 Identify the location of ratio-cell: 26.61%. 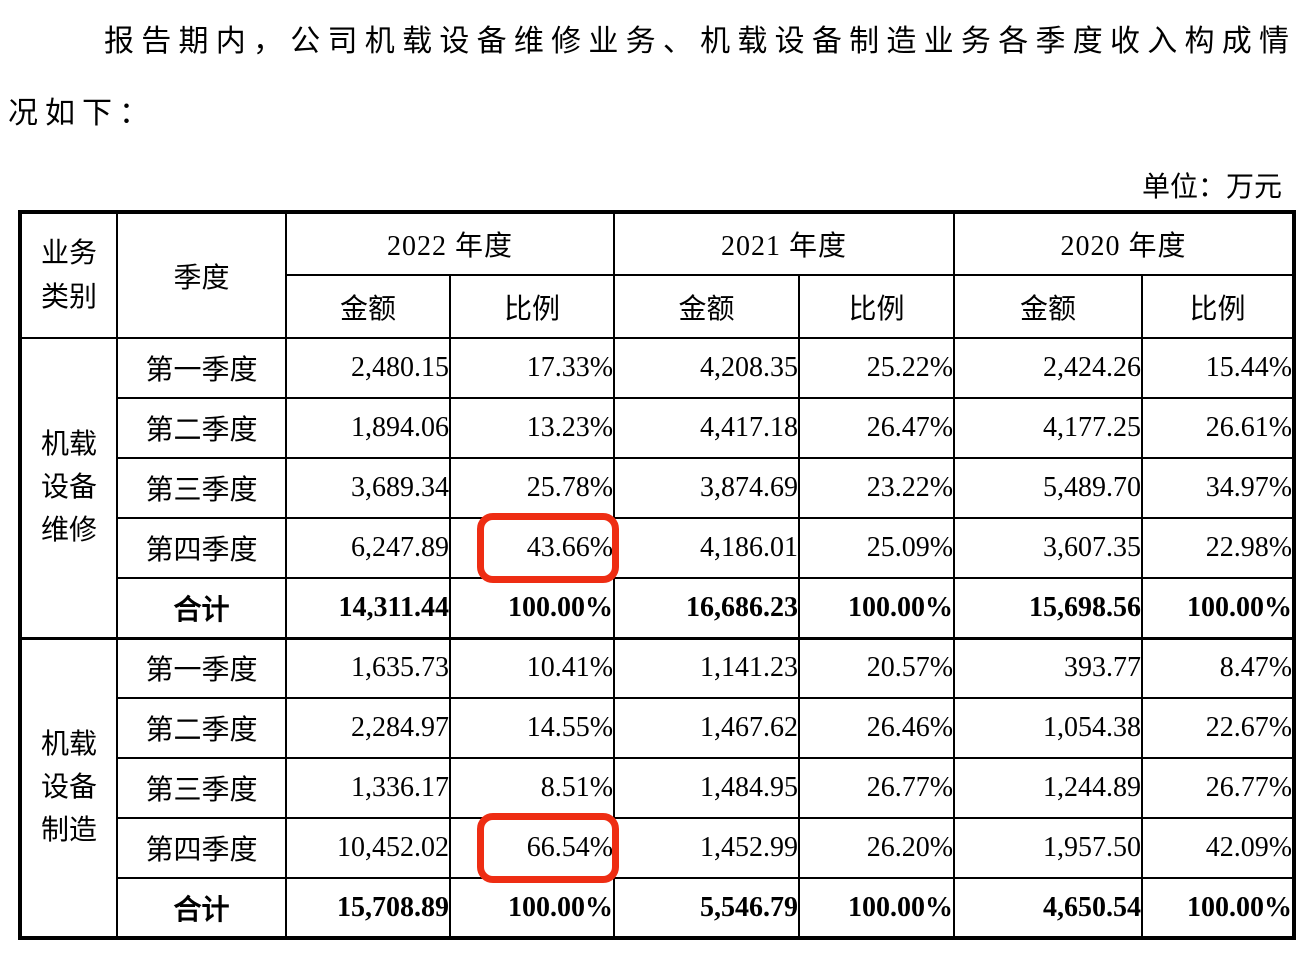
(1218, 428).